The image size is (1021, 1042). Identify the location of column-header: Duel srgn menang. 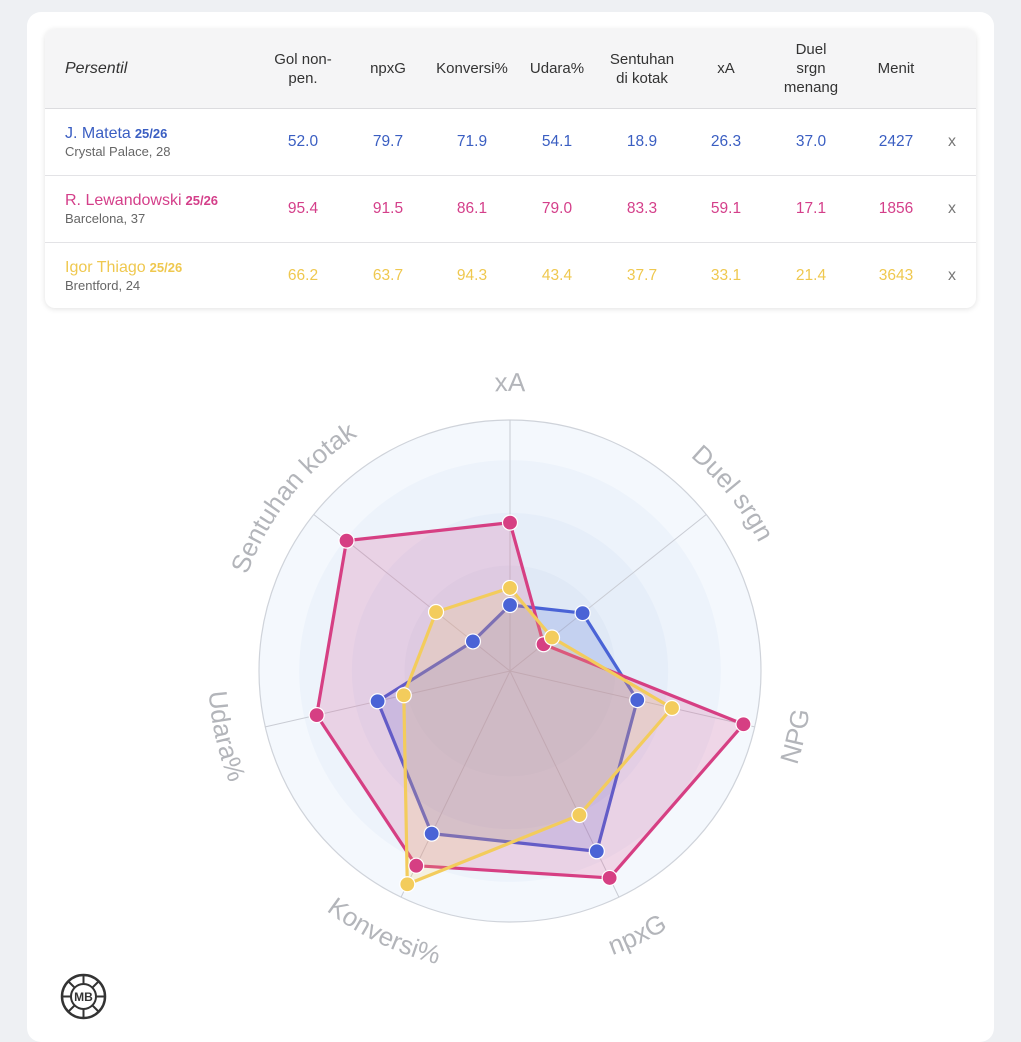
(811, 68).